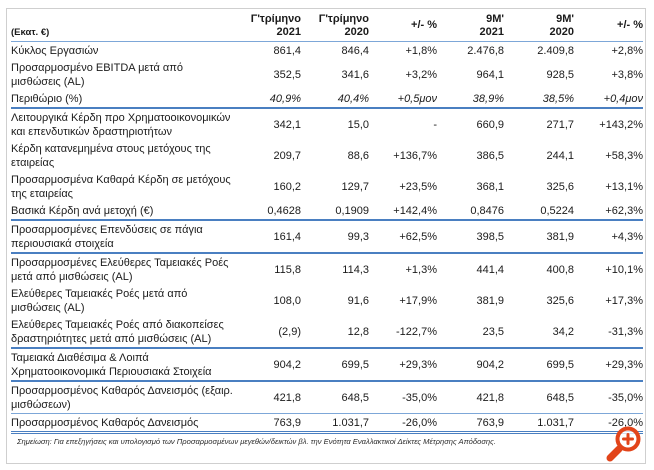  I want to click on value-cell: 441,4, so click(490, 269).